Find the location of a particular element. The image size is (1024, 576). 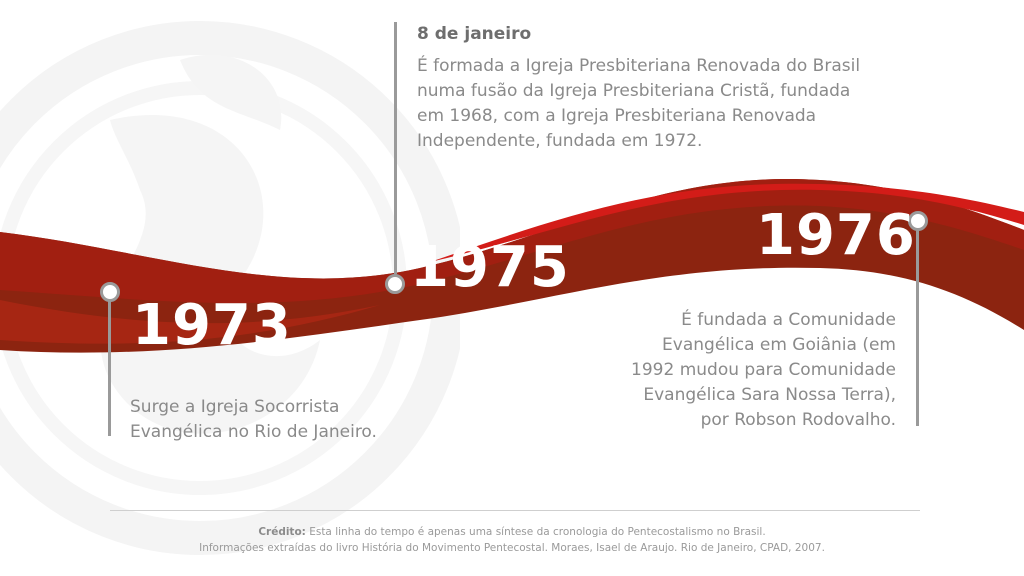

timeline-line-1976 is located at coordinates (917, 328).